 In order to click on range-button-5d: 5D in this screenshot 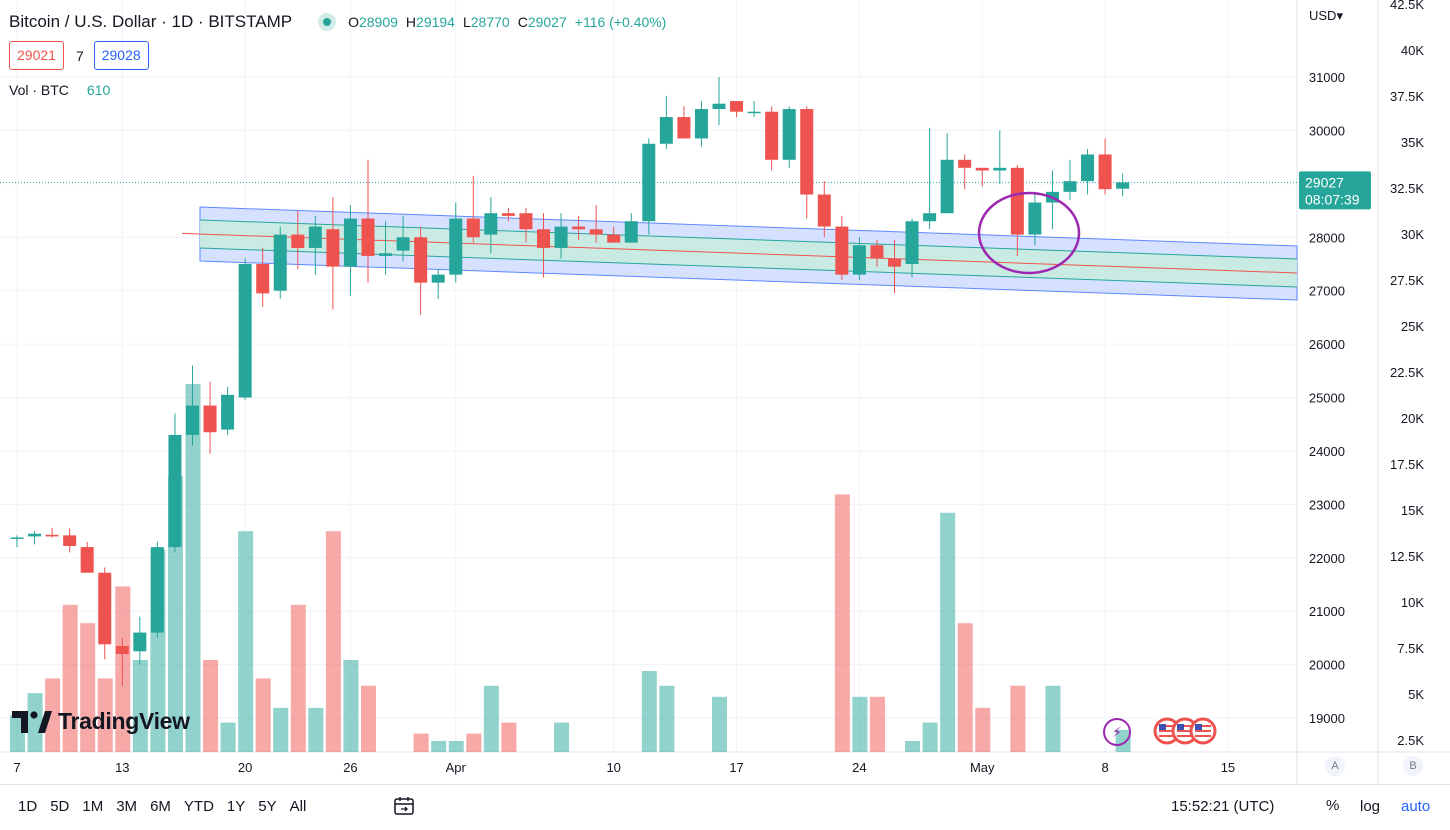, I will do `click(60, 806)`.